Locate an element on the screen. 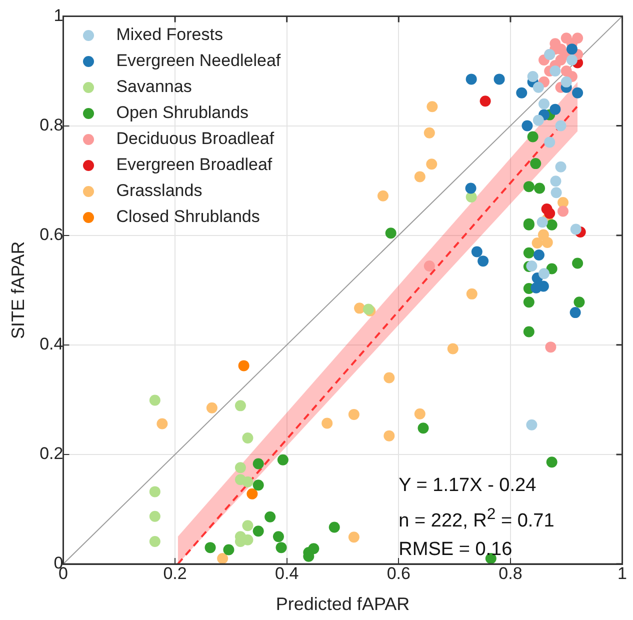 The height and width of the screenshot is (620, 633). y-tick-label: 1 is located at coordinates (59, 15).